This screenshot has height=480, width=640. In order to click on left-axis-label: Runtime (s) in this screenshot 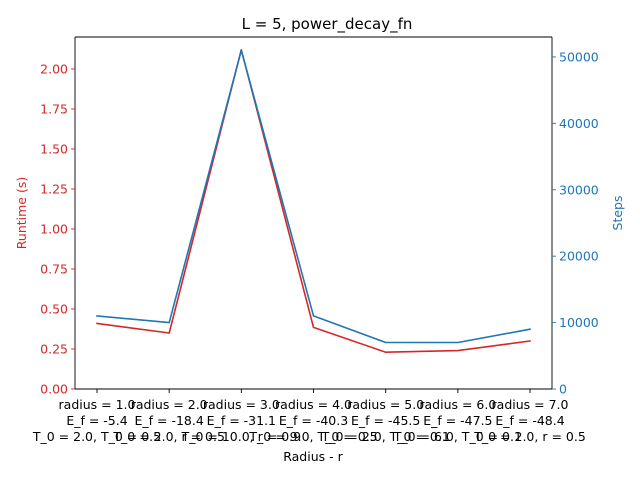, I will do `click(21, 213)`.